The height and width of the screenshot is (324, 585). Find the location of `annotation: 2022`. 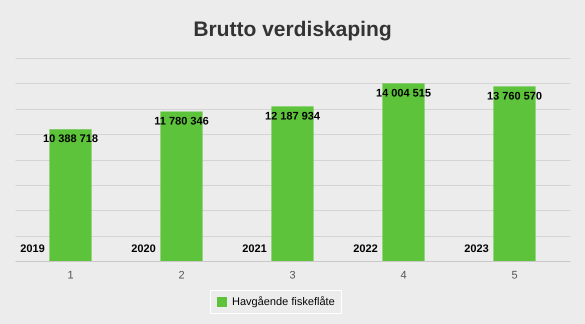

annotation: 2022 is located at coordinates (365, 249).